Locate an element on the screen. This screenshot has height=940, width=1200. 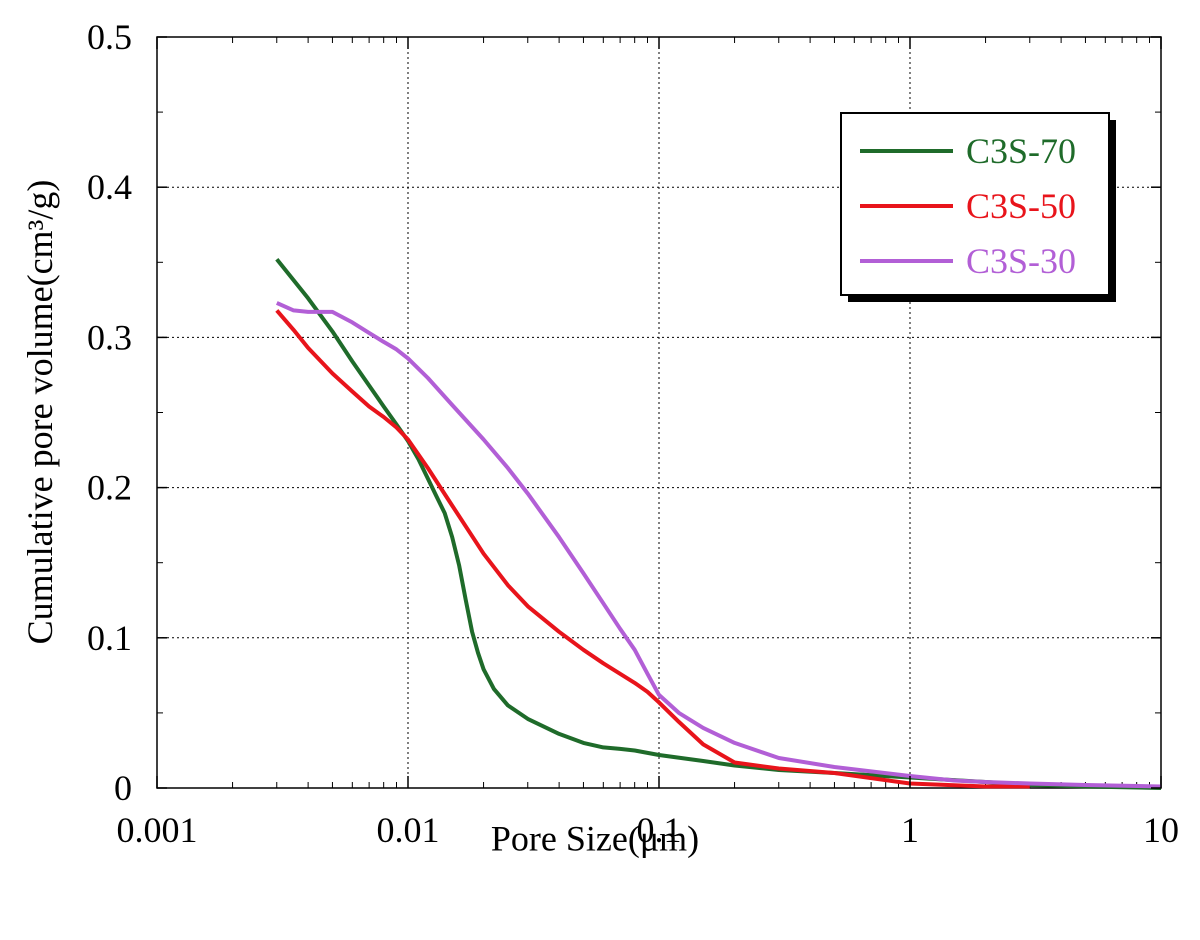
y-tick-label: 0.5 is located at coordinates (109, 37).